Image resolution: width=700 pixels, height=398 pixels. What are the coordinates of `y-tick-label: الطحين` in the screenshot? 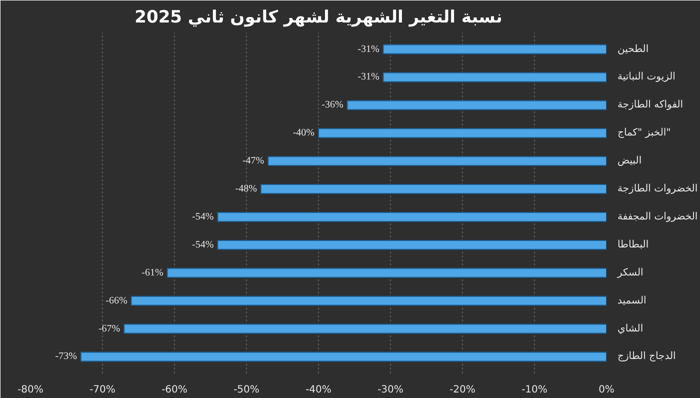 It's located at (633, 49).